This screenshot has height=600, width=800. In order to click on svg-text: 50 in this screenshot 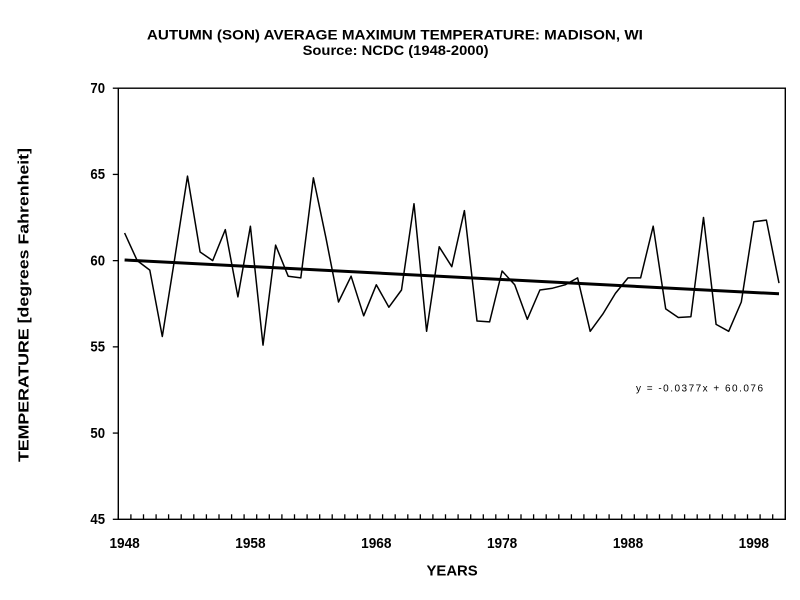, I will do `click(97, 433)`.